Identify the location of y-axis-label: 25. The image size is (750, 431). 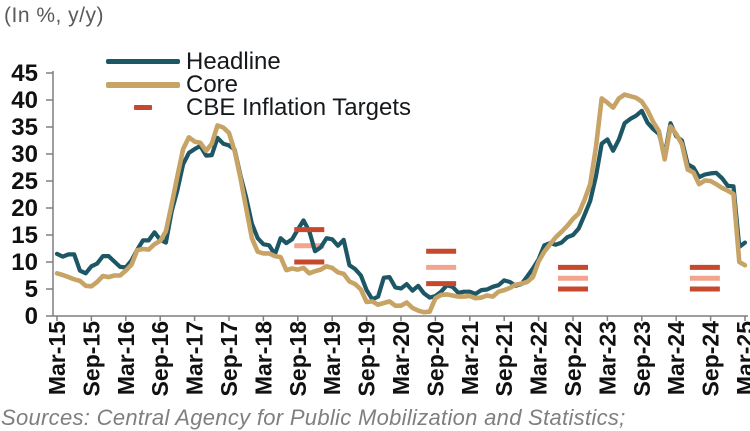
(24, 181).